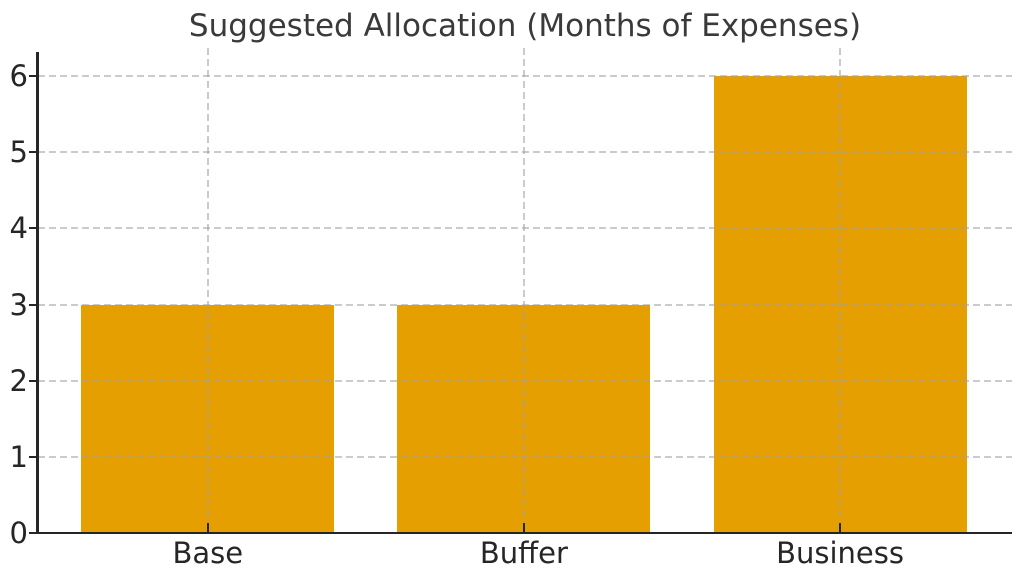  What do you see at coordinates (523, 527) in the screenshot?
I see `x-tick-mark-buffer` at bounding box center [523, 527].